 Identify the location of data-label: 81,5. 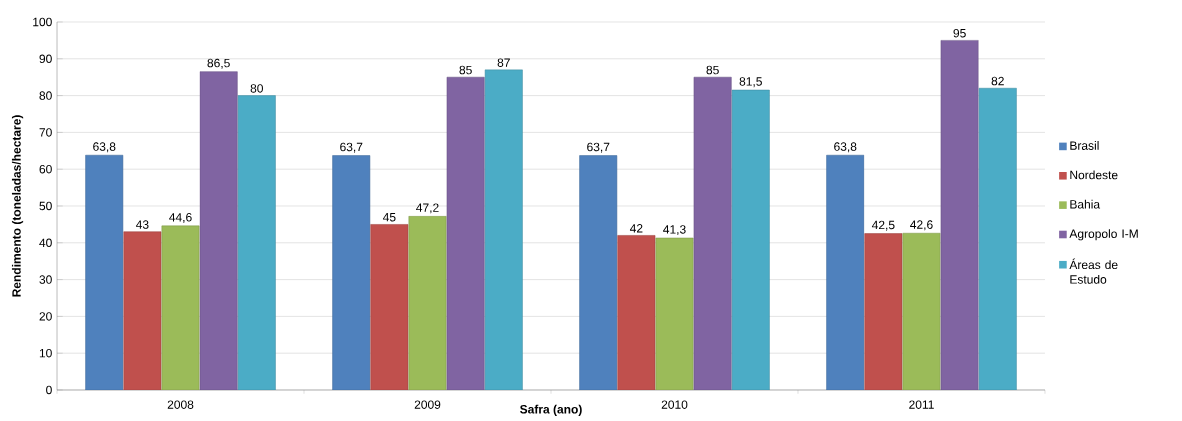
(750, 82).